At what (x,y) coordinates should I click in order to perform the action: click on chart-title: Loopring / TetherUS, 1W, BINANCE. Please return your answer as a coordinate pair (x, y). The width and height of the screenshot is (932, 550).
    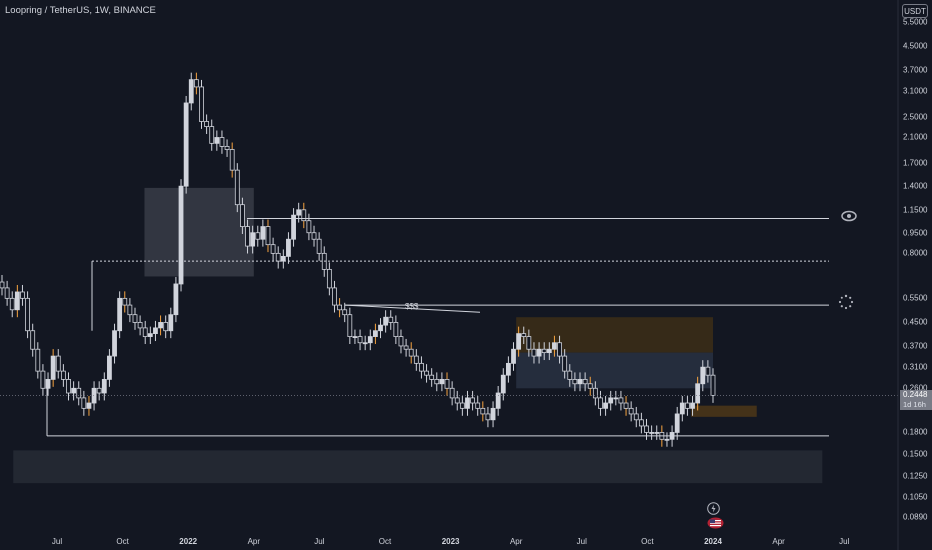
    Looking at the image, I should click on (80, 10).